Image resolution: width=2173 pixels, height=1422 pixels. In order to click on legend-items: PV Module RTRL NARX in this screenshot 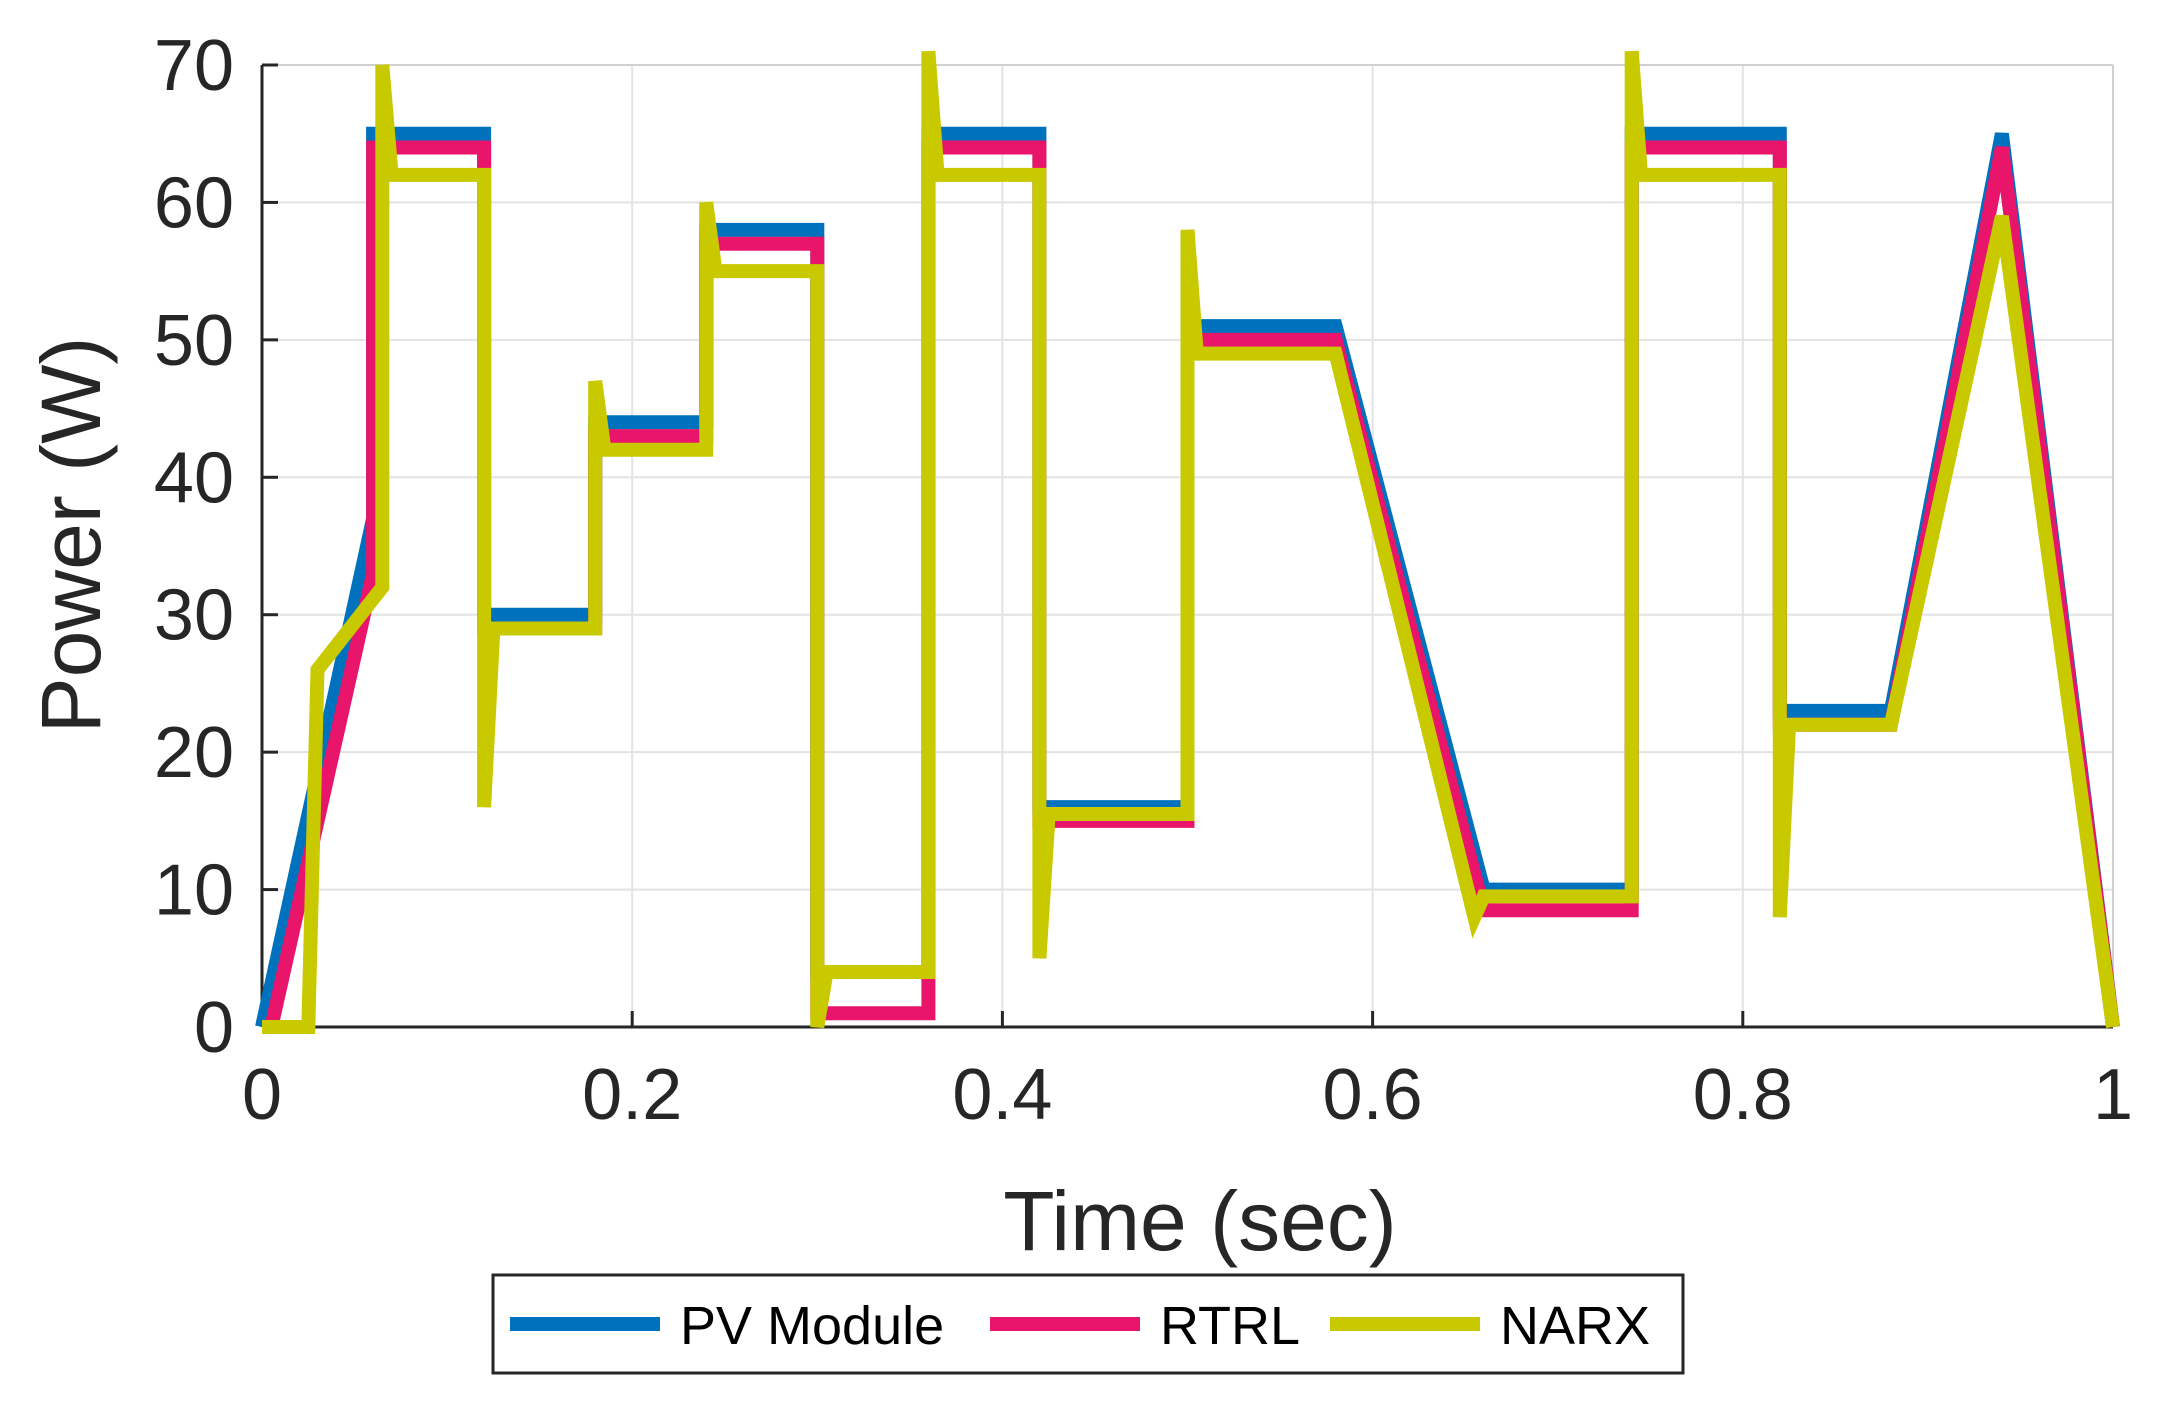, I will do `click(1080, 1326)`.